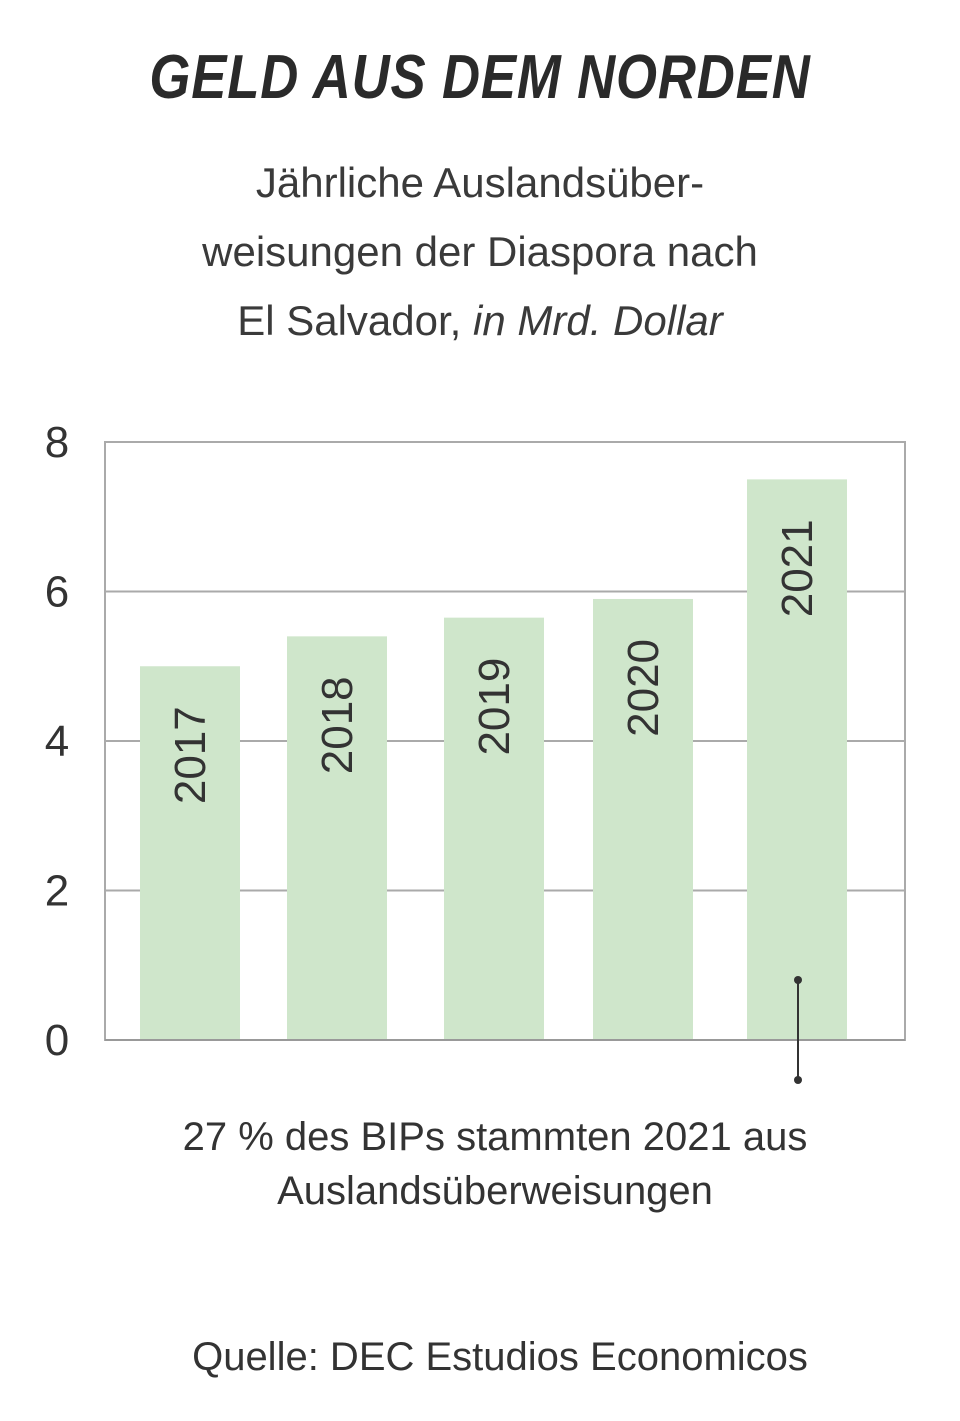  I want to click on y-tick-label: 8, so click(57, 442).